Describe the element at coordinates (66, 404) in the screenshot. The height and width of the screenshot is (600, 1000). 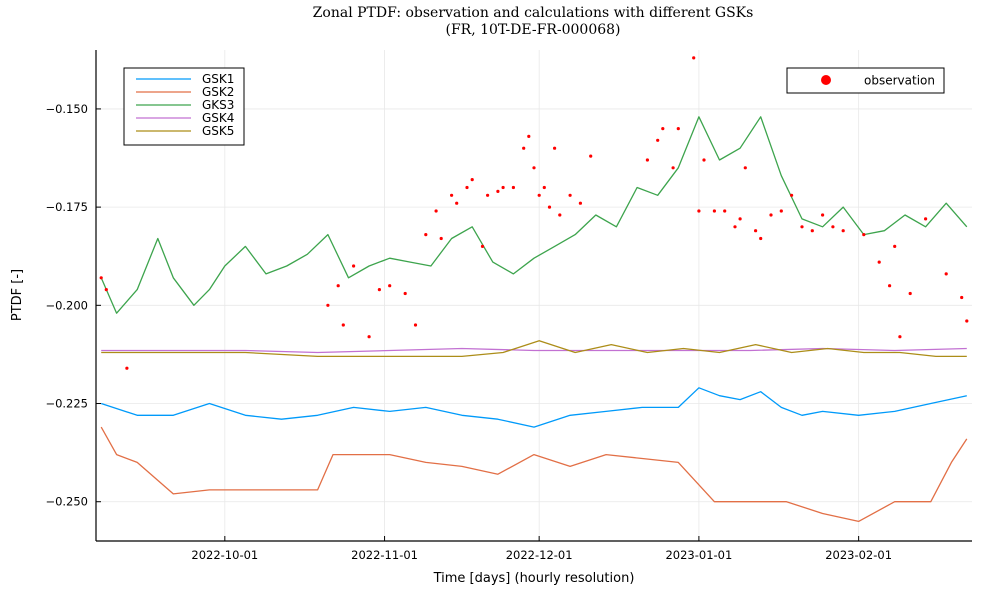
I see `y-tick-label: −0.225` at that location.